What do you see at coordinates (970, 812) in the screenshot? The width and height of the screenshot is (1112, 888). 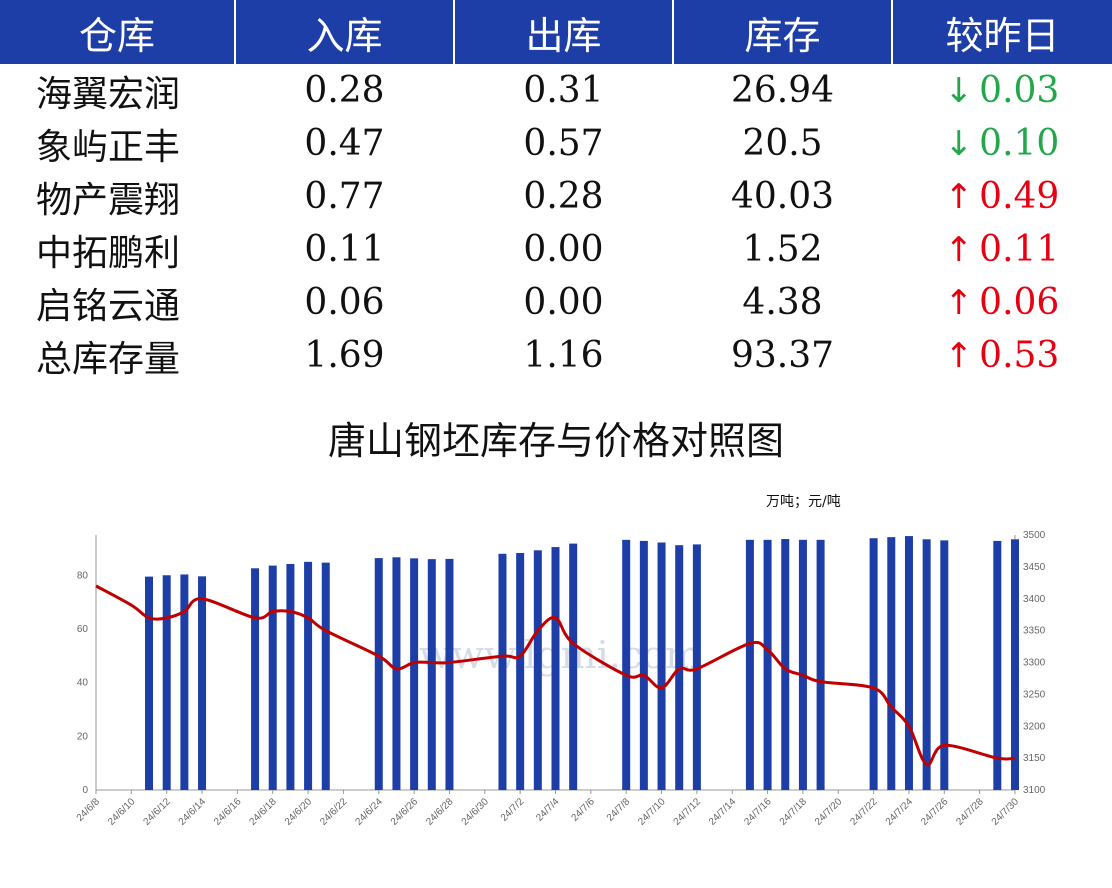 I see `x-tick-label: 24/7/28` at bounding box center [970, 812].